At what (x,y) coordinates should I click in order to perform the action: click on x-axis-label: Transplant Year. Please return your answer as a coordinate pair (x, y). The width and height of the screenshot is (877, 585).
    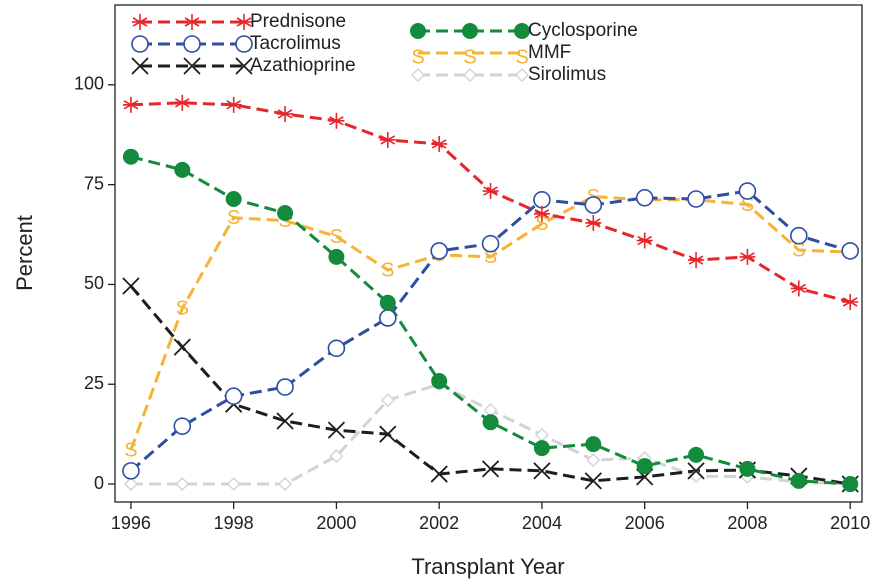
    Looking at the image, I should click on (487, 566).